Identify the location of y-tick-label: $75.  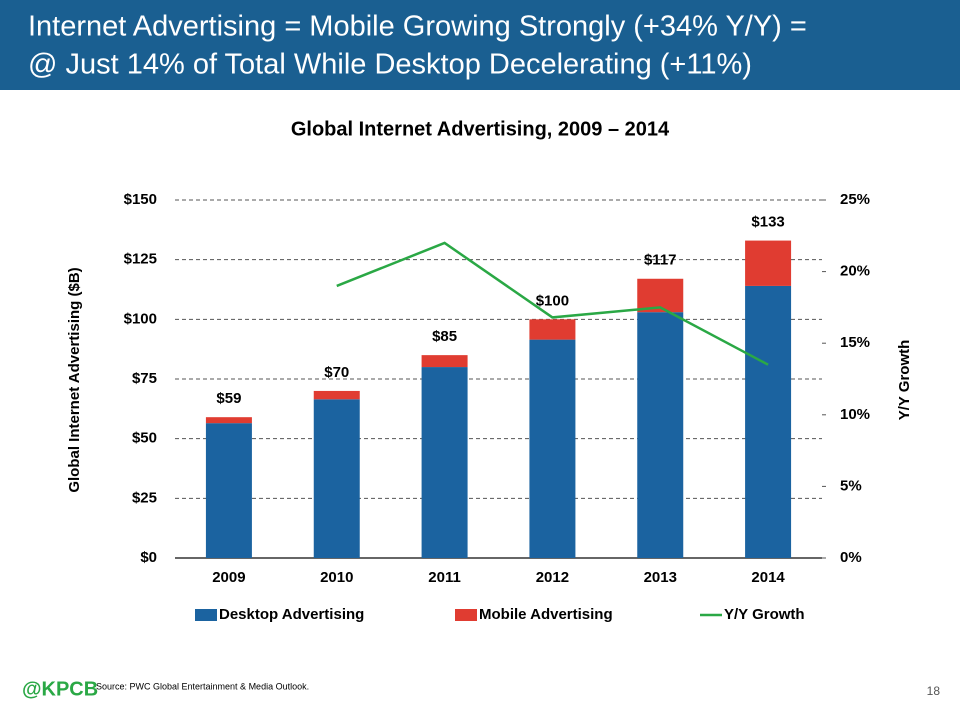
(144, 378).